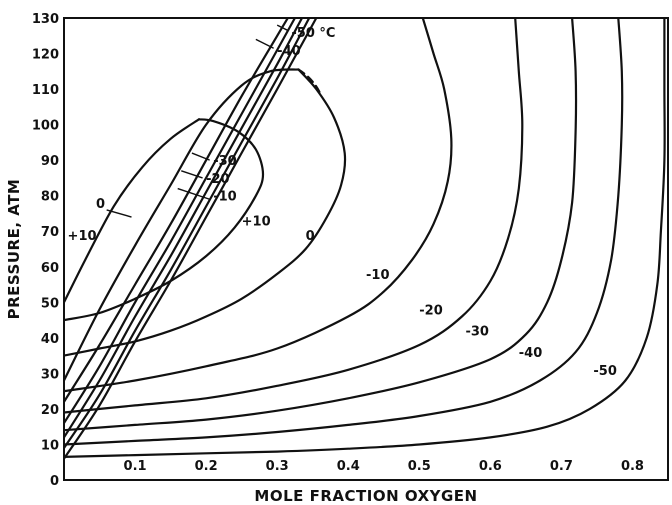 The image size is (672, 505). What do you see at coordinates (50, 268) in the screenshot?
I see `y-tick-label: 60` at bounding box center [50, 268].